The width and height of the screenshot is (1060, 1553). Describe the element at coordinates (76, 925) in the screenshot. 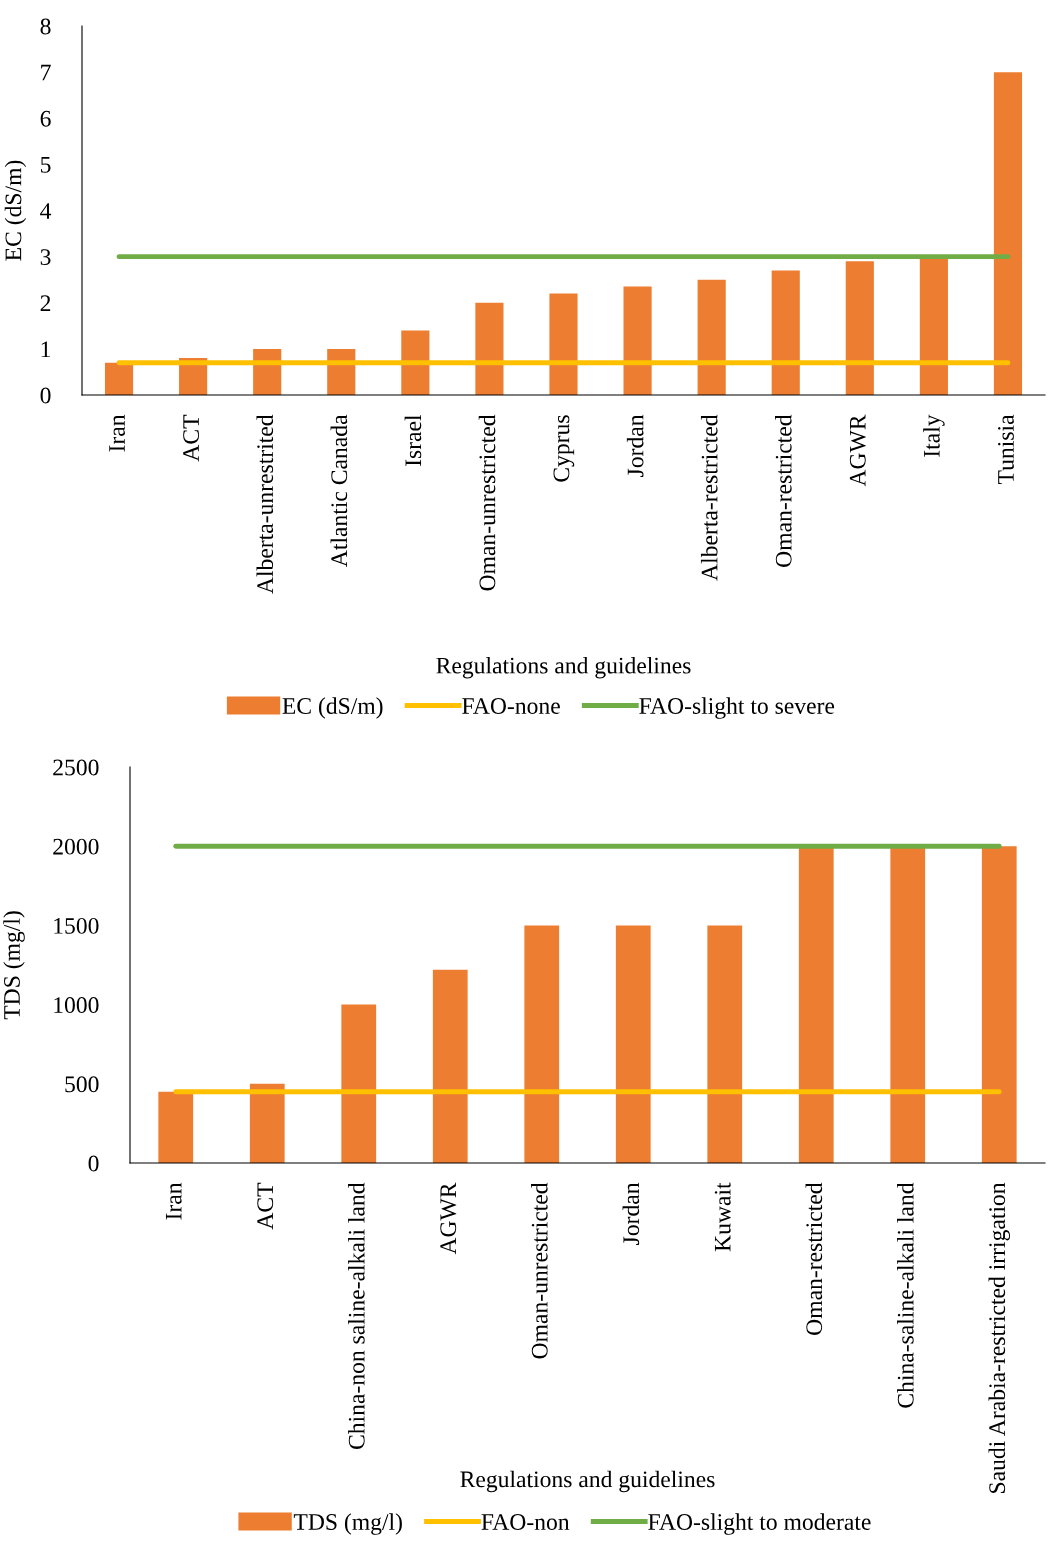

I see `y-tick-label: 1500` at that location.